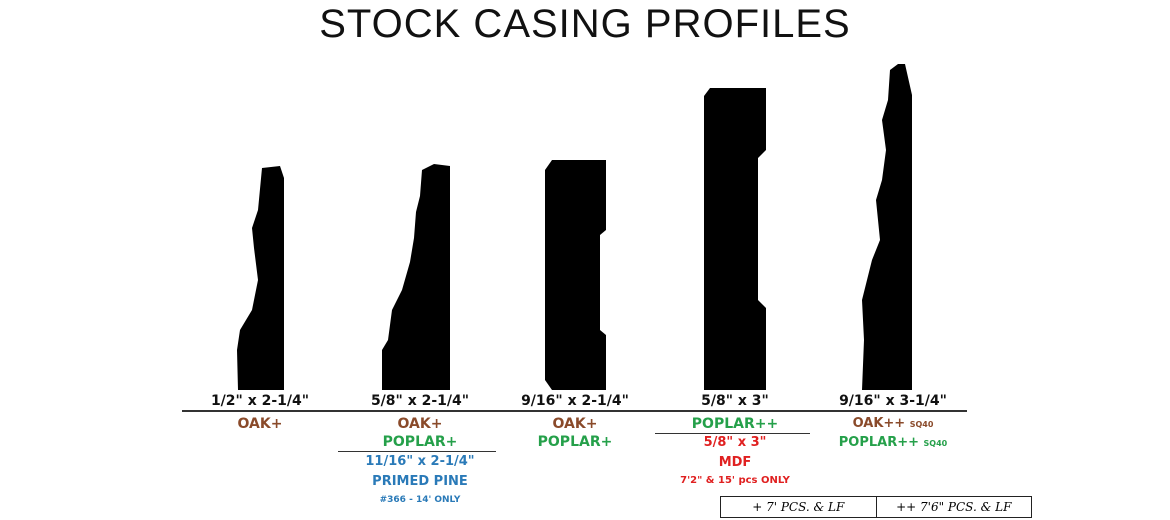  Describe the element at coordinates (575, 401) in the screenshot. I see `profile-3-dimension: 9/16" x 2-1/4"` at that location.